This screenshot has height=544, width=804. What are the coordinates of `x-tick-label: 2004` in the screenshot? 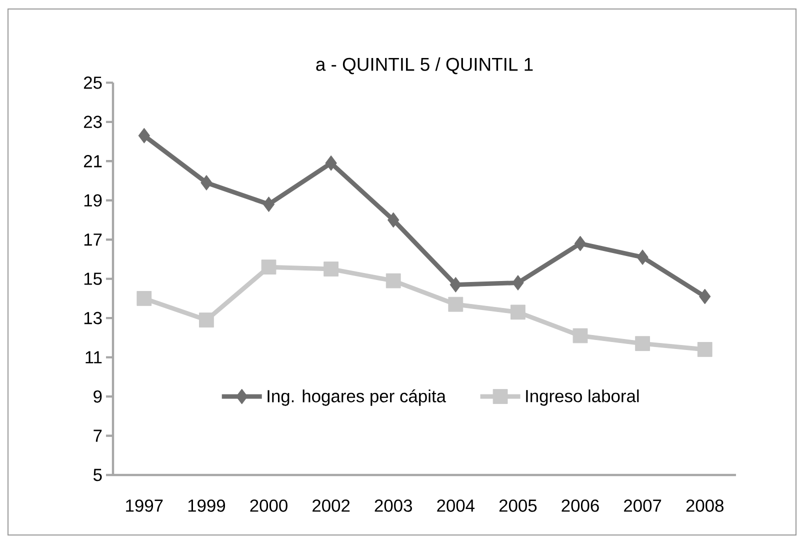 It's located at (456, 506).